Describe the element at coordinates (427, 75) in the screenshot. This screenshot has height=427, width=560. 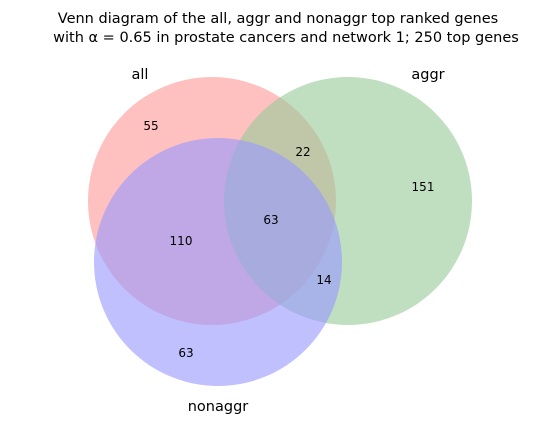
I see `set-label-aggr: aggr` at that location.